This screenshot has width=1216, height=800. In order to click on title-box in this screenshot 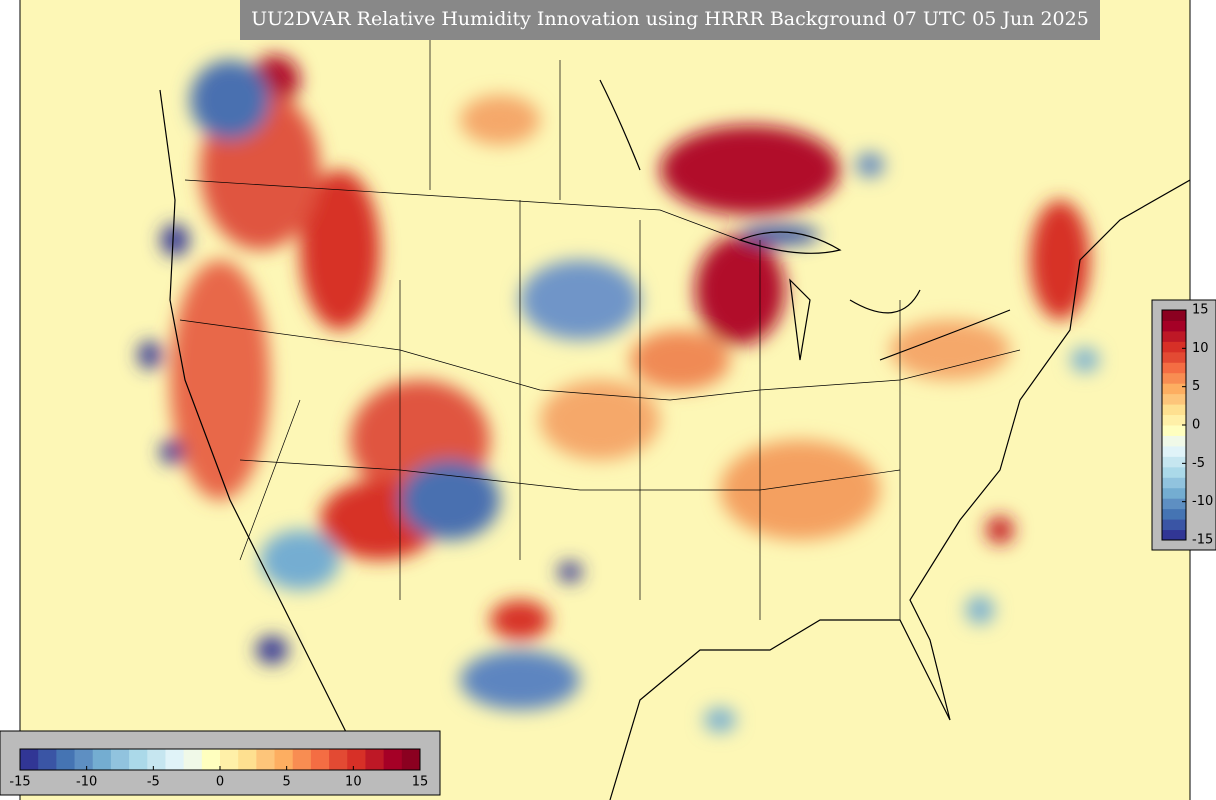, I will do `click(670, 20)`.